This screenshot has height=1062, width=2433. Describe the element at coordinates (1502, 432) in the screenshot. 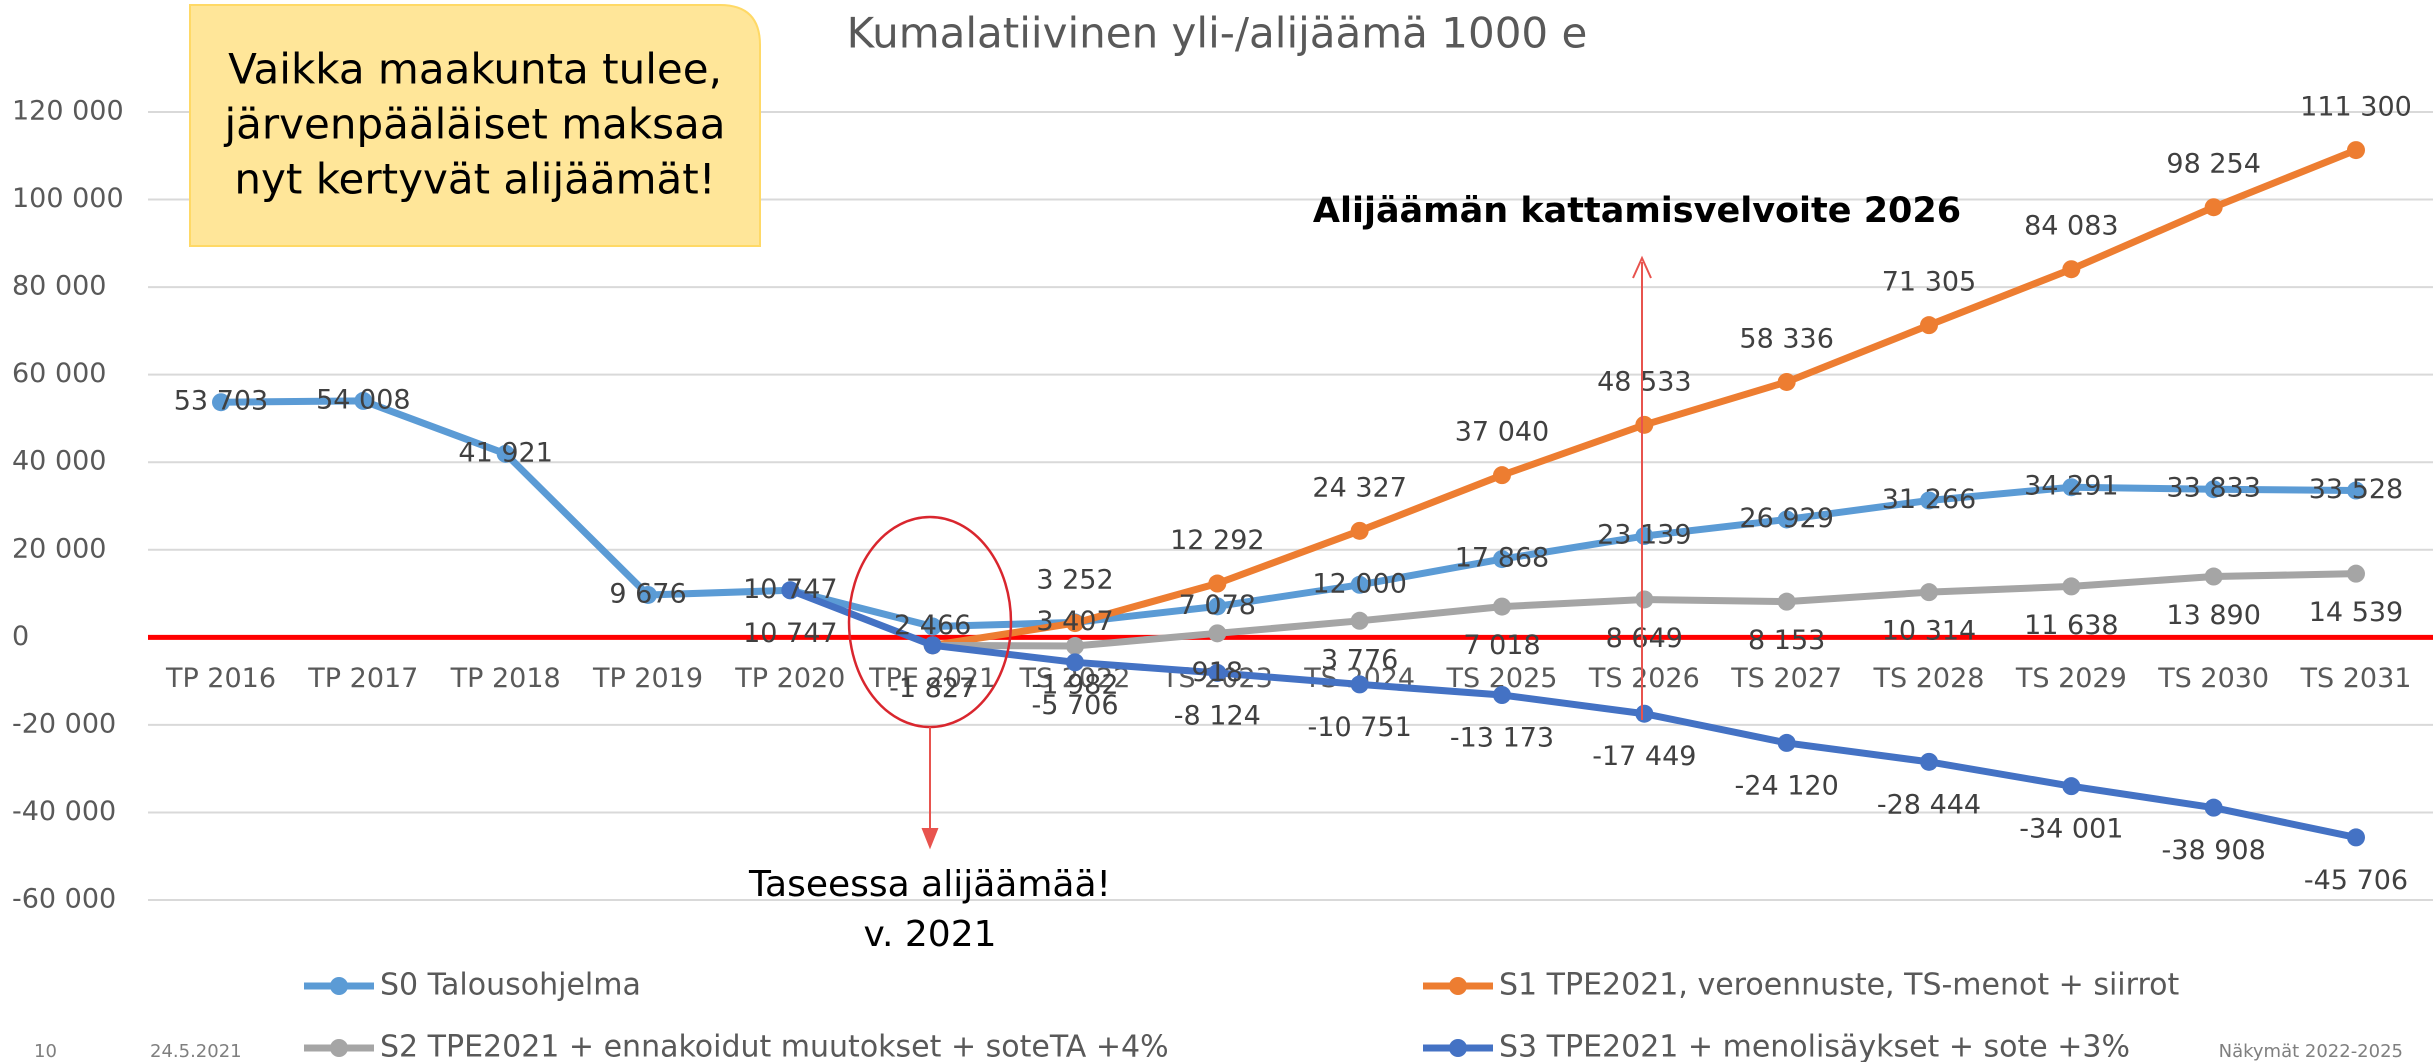

I see `data-label: 37 040` at that location.